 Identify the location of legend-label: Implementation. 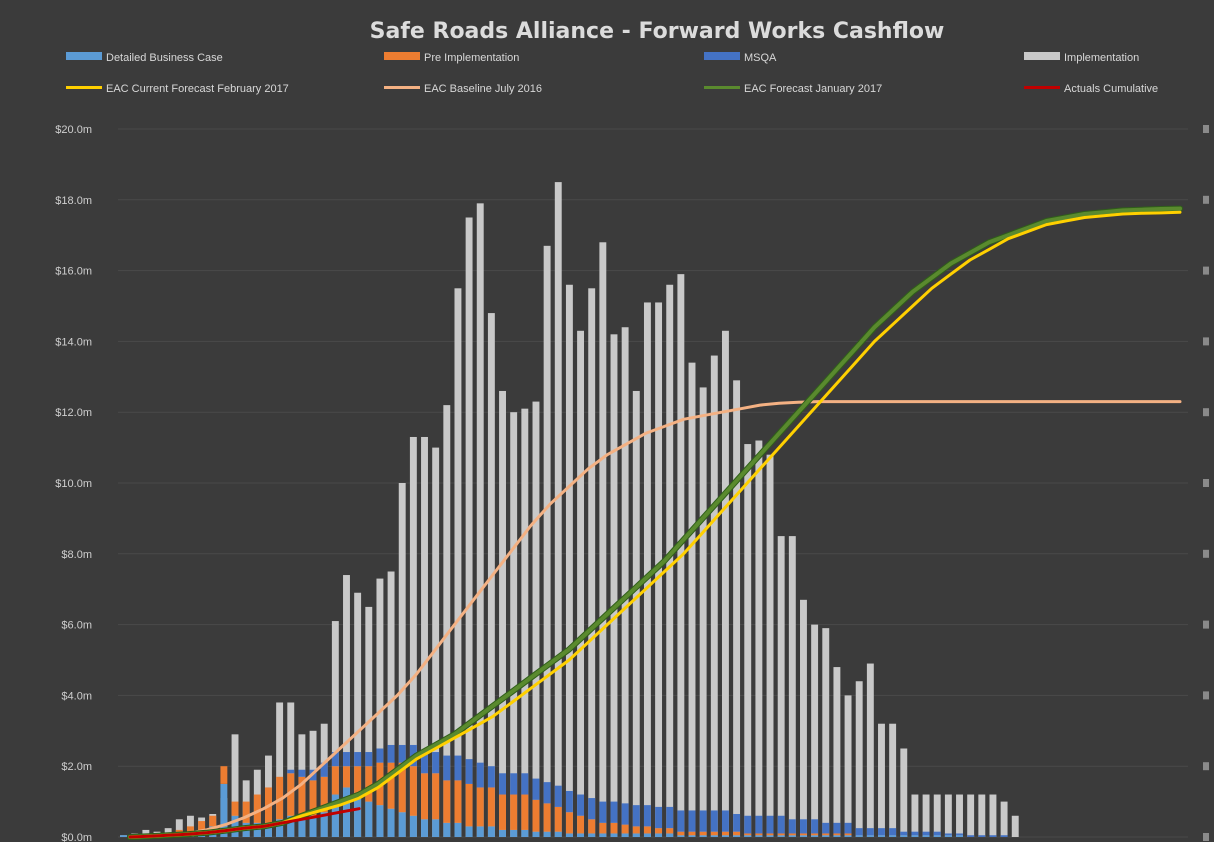
(1101, 58).